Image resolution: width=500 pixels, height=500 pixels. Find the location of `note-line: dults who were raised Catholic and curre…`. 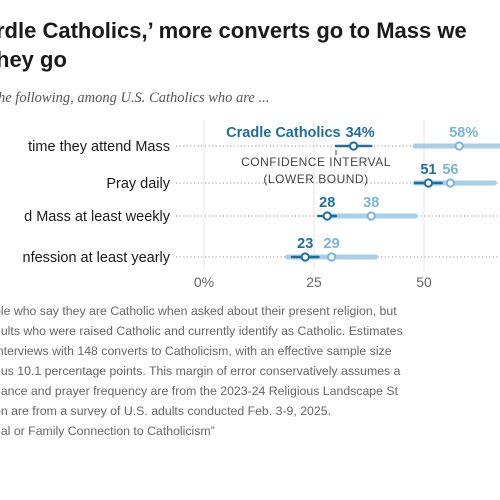

note-line: dults who were raised Catholic and curre… is located at coordinates (201, 331).